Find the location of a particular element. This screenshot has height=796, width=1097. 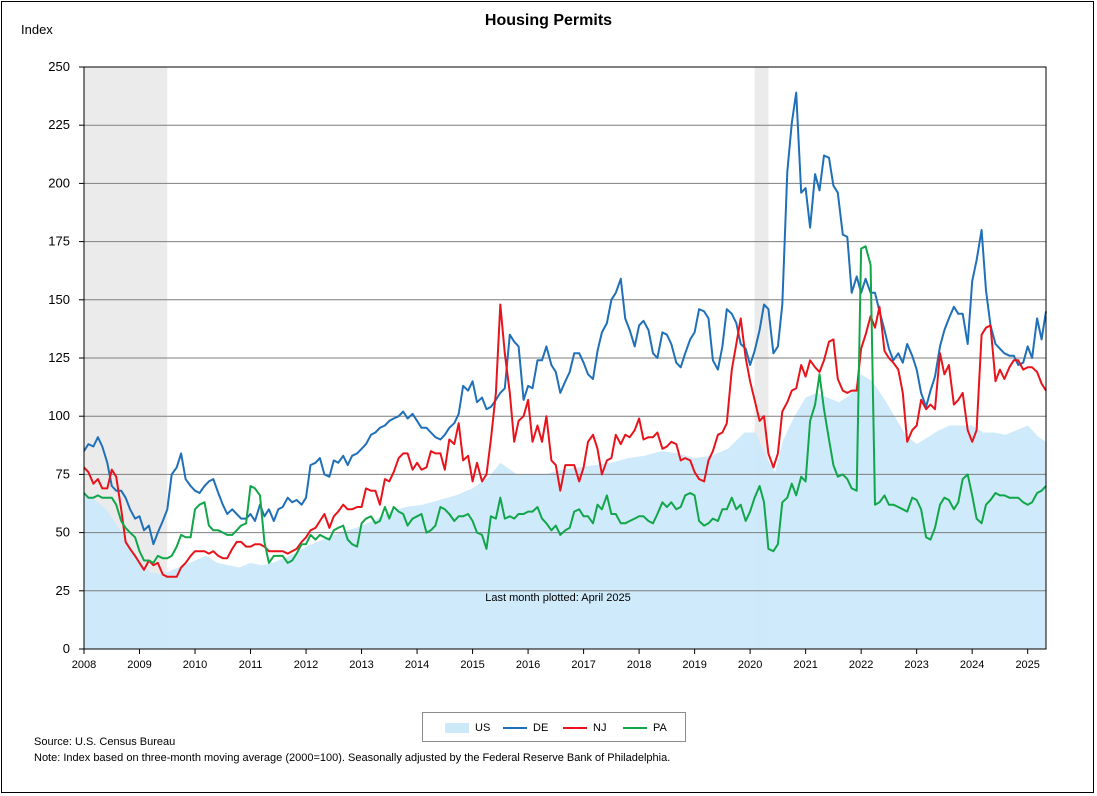

y-tick-label-0: 0 is located at coordinates (66, 648).